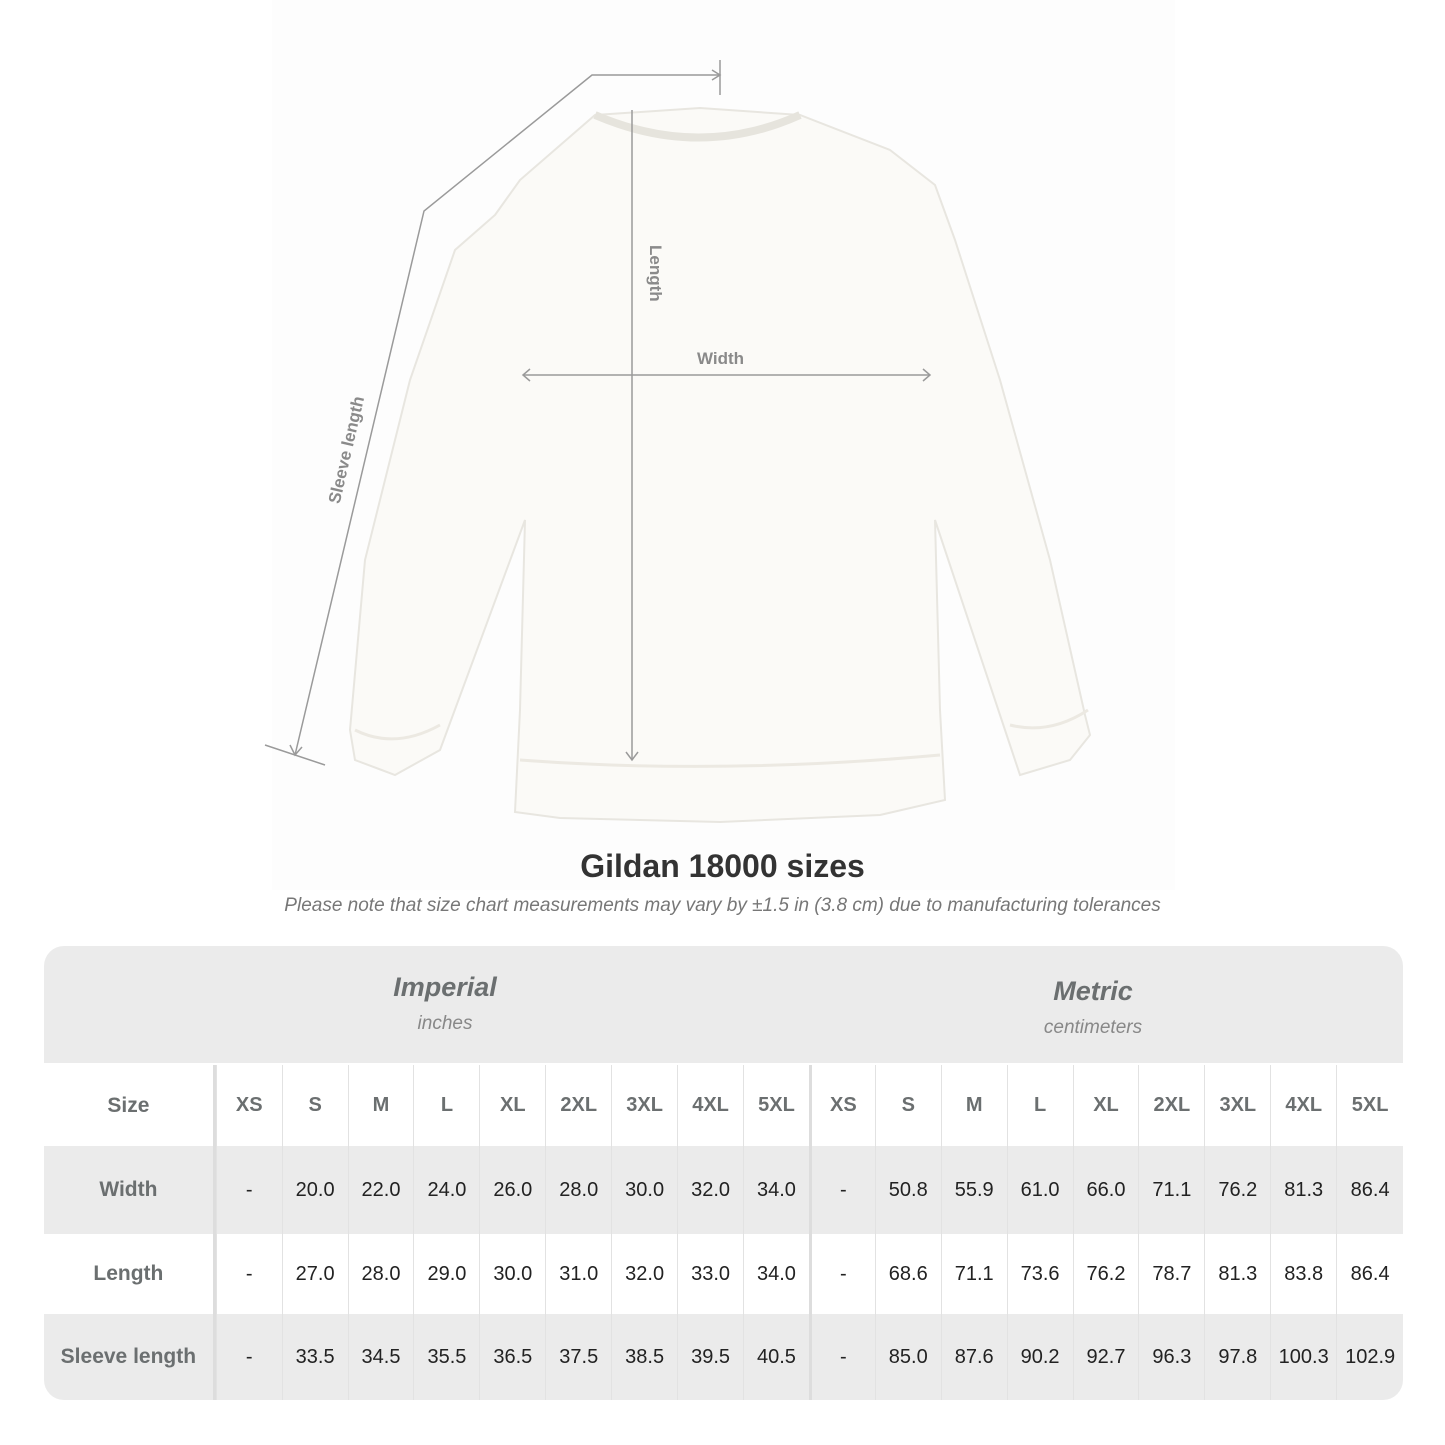  I want to click on unit-header-band, so click(723, 1004).